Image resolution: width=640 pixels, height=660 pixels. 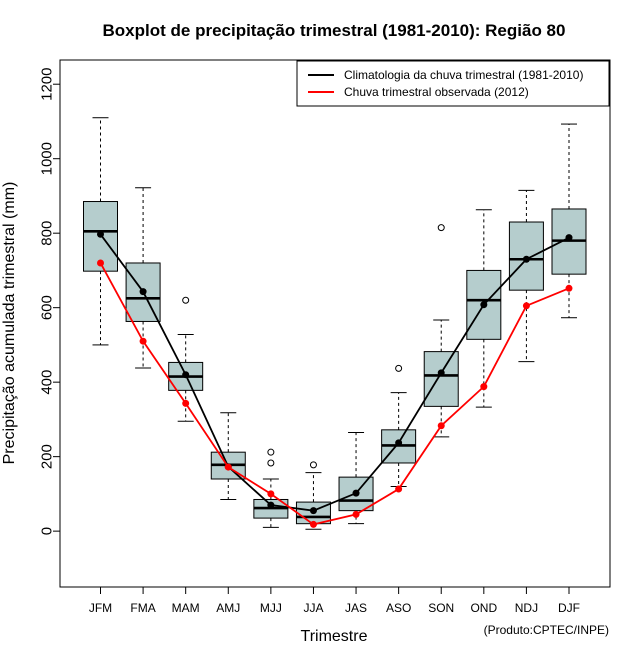 I want to click on point-observed-2012-MAM, so click(x=186, y=403).